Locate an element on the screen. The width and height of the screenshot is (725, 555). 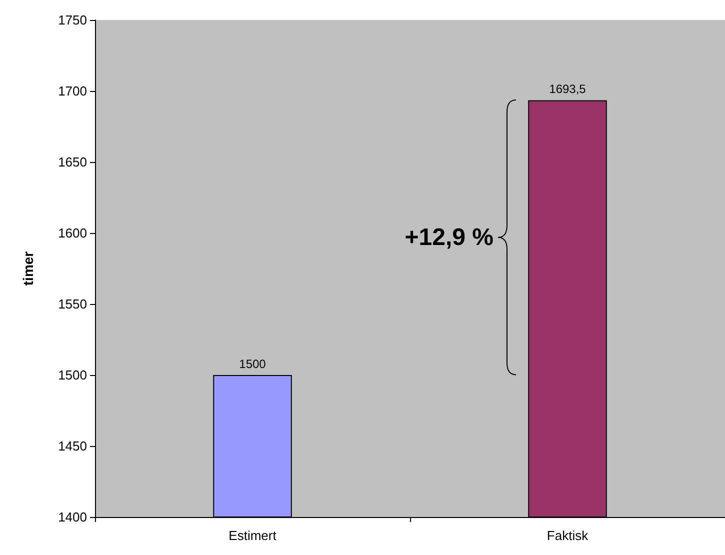
data-label: 1500 is located at coordinates (252, 364).